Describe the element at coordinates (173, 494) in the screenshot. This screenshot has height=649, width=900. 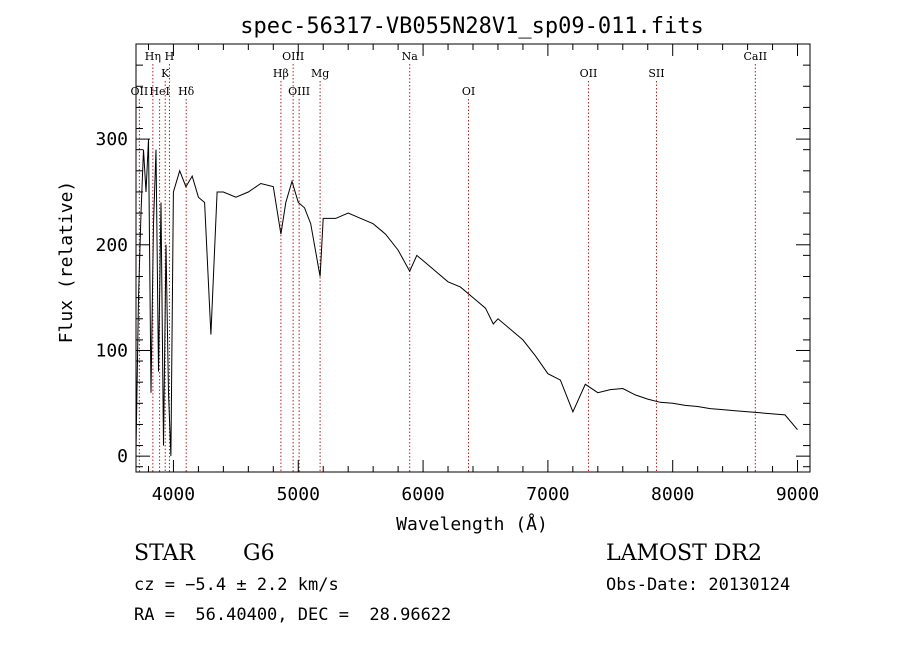
I see `x-tick-label: 4000` at that location.